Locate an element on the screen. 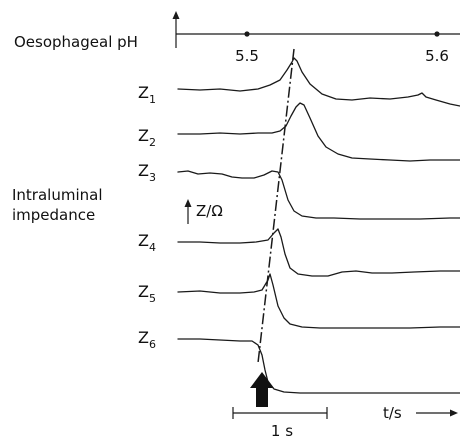 The height and width of the screenshot is (441, 460). impedance-trace-z4 is located at coordinates (318, 252).